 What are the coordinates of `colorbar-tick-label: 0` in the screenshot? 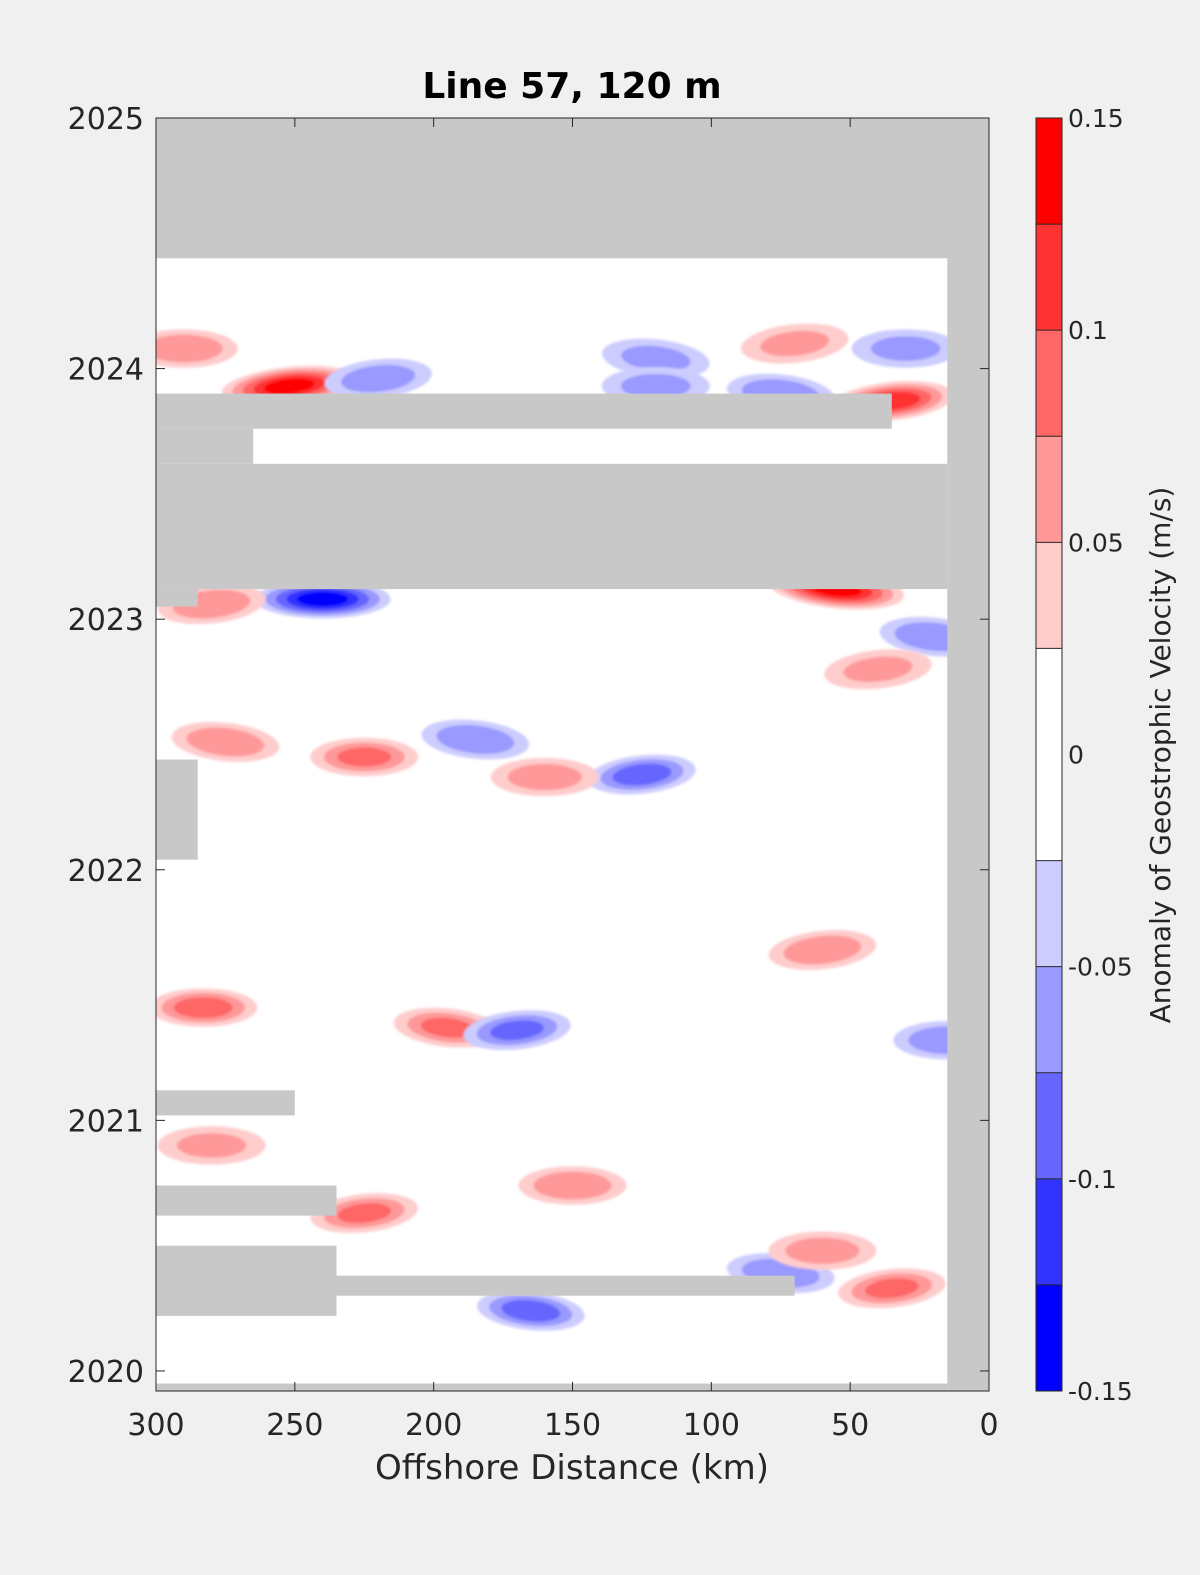 It's located at (1076, 755).